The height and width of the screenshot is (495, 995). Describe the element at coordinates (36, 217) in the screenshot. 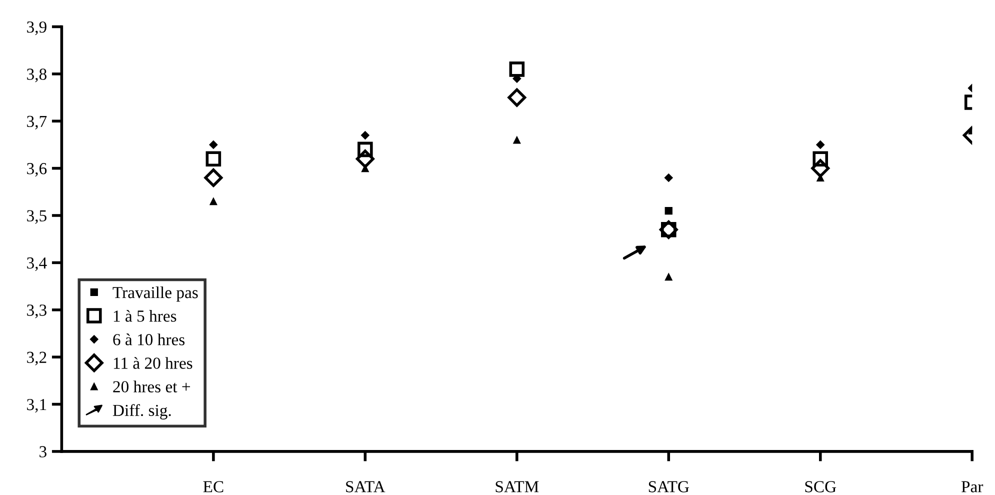

I see `y-tick-label: 3,5` at that location.